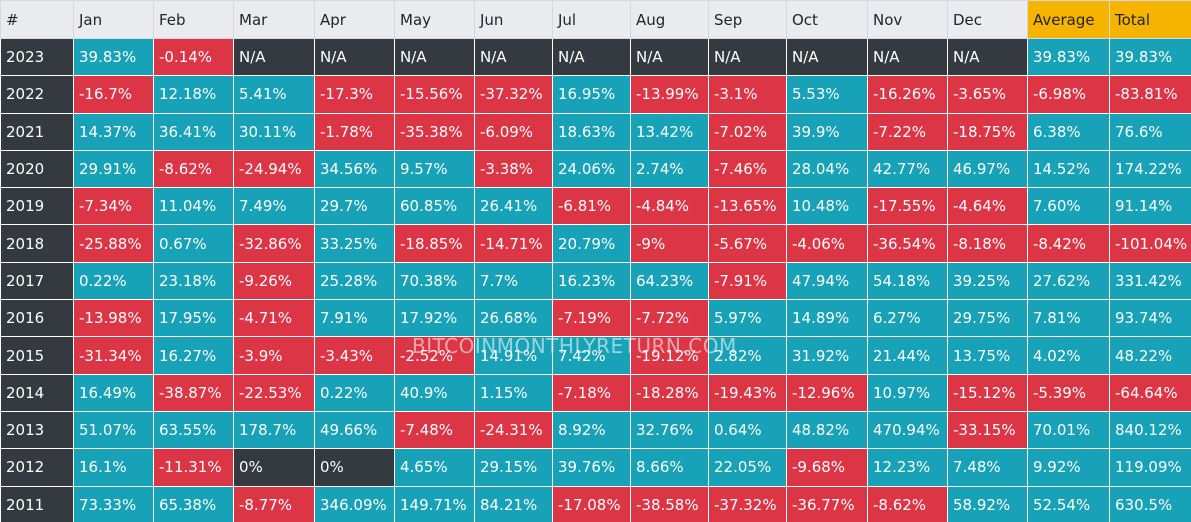 The height and width of the screenshot is (522, 1191). What do you see at coordinates (907, 355) in the screenshot?
I see `return-cell: 21.44%` at bounding box center [907, 355].